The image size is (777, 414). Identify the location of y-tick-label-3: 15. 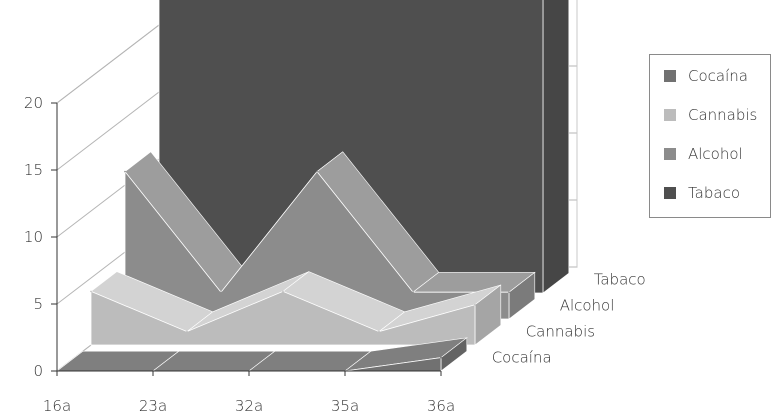
(33, 170).